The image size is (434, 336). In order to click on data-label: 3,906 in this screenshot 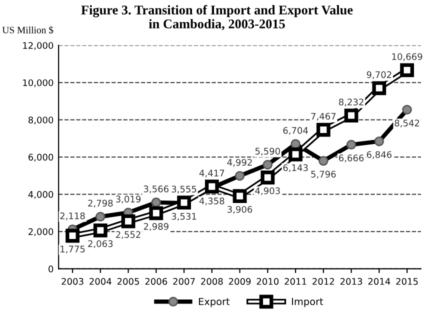, I will do `click(240, 210)`.